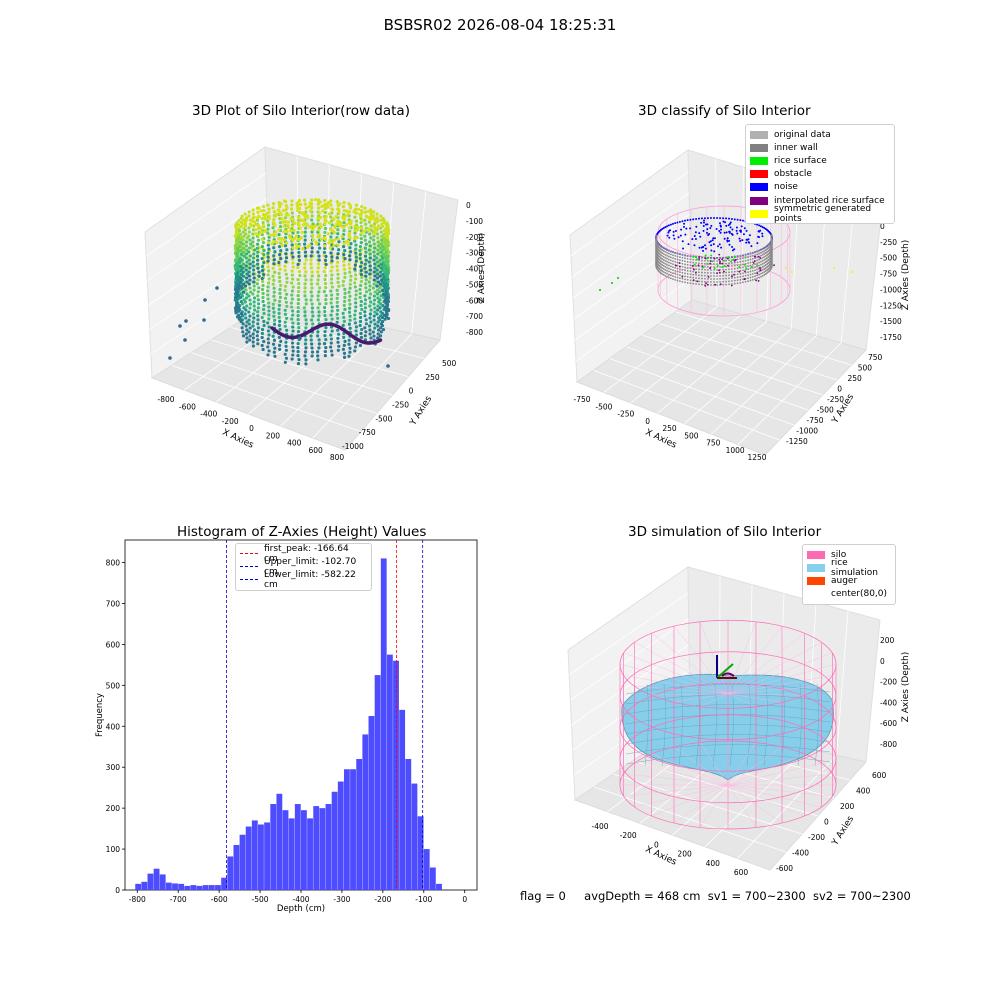 The width and height of the screenshot is (1000, 1000). I want to click on raw-ztick-label: -400, so click(474, 269).